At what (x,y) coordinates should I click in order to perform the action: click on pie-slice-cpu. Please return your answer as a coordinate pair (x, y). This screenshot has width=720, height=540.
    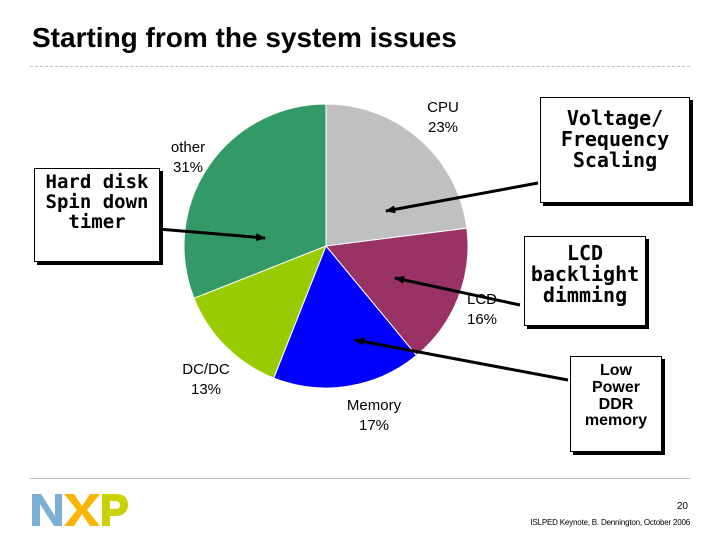
    Looking at the image, I should click on (396, 175).